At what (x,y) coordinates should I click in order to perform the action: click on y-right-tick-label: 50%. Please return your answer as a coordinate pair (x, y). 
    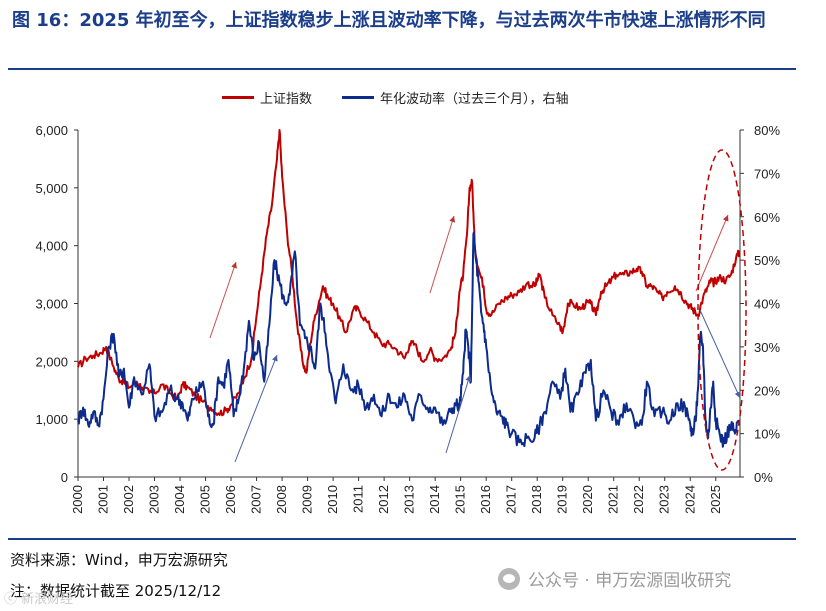
    Looking at the image, I should click on (767, 260).